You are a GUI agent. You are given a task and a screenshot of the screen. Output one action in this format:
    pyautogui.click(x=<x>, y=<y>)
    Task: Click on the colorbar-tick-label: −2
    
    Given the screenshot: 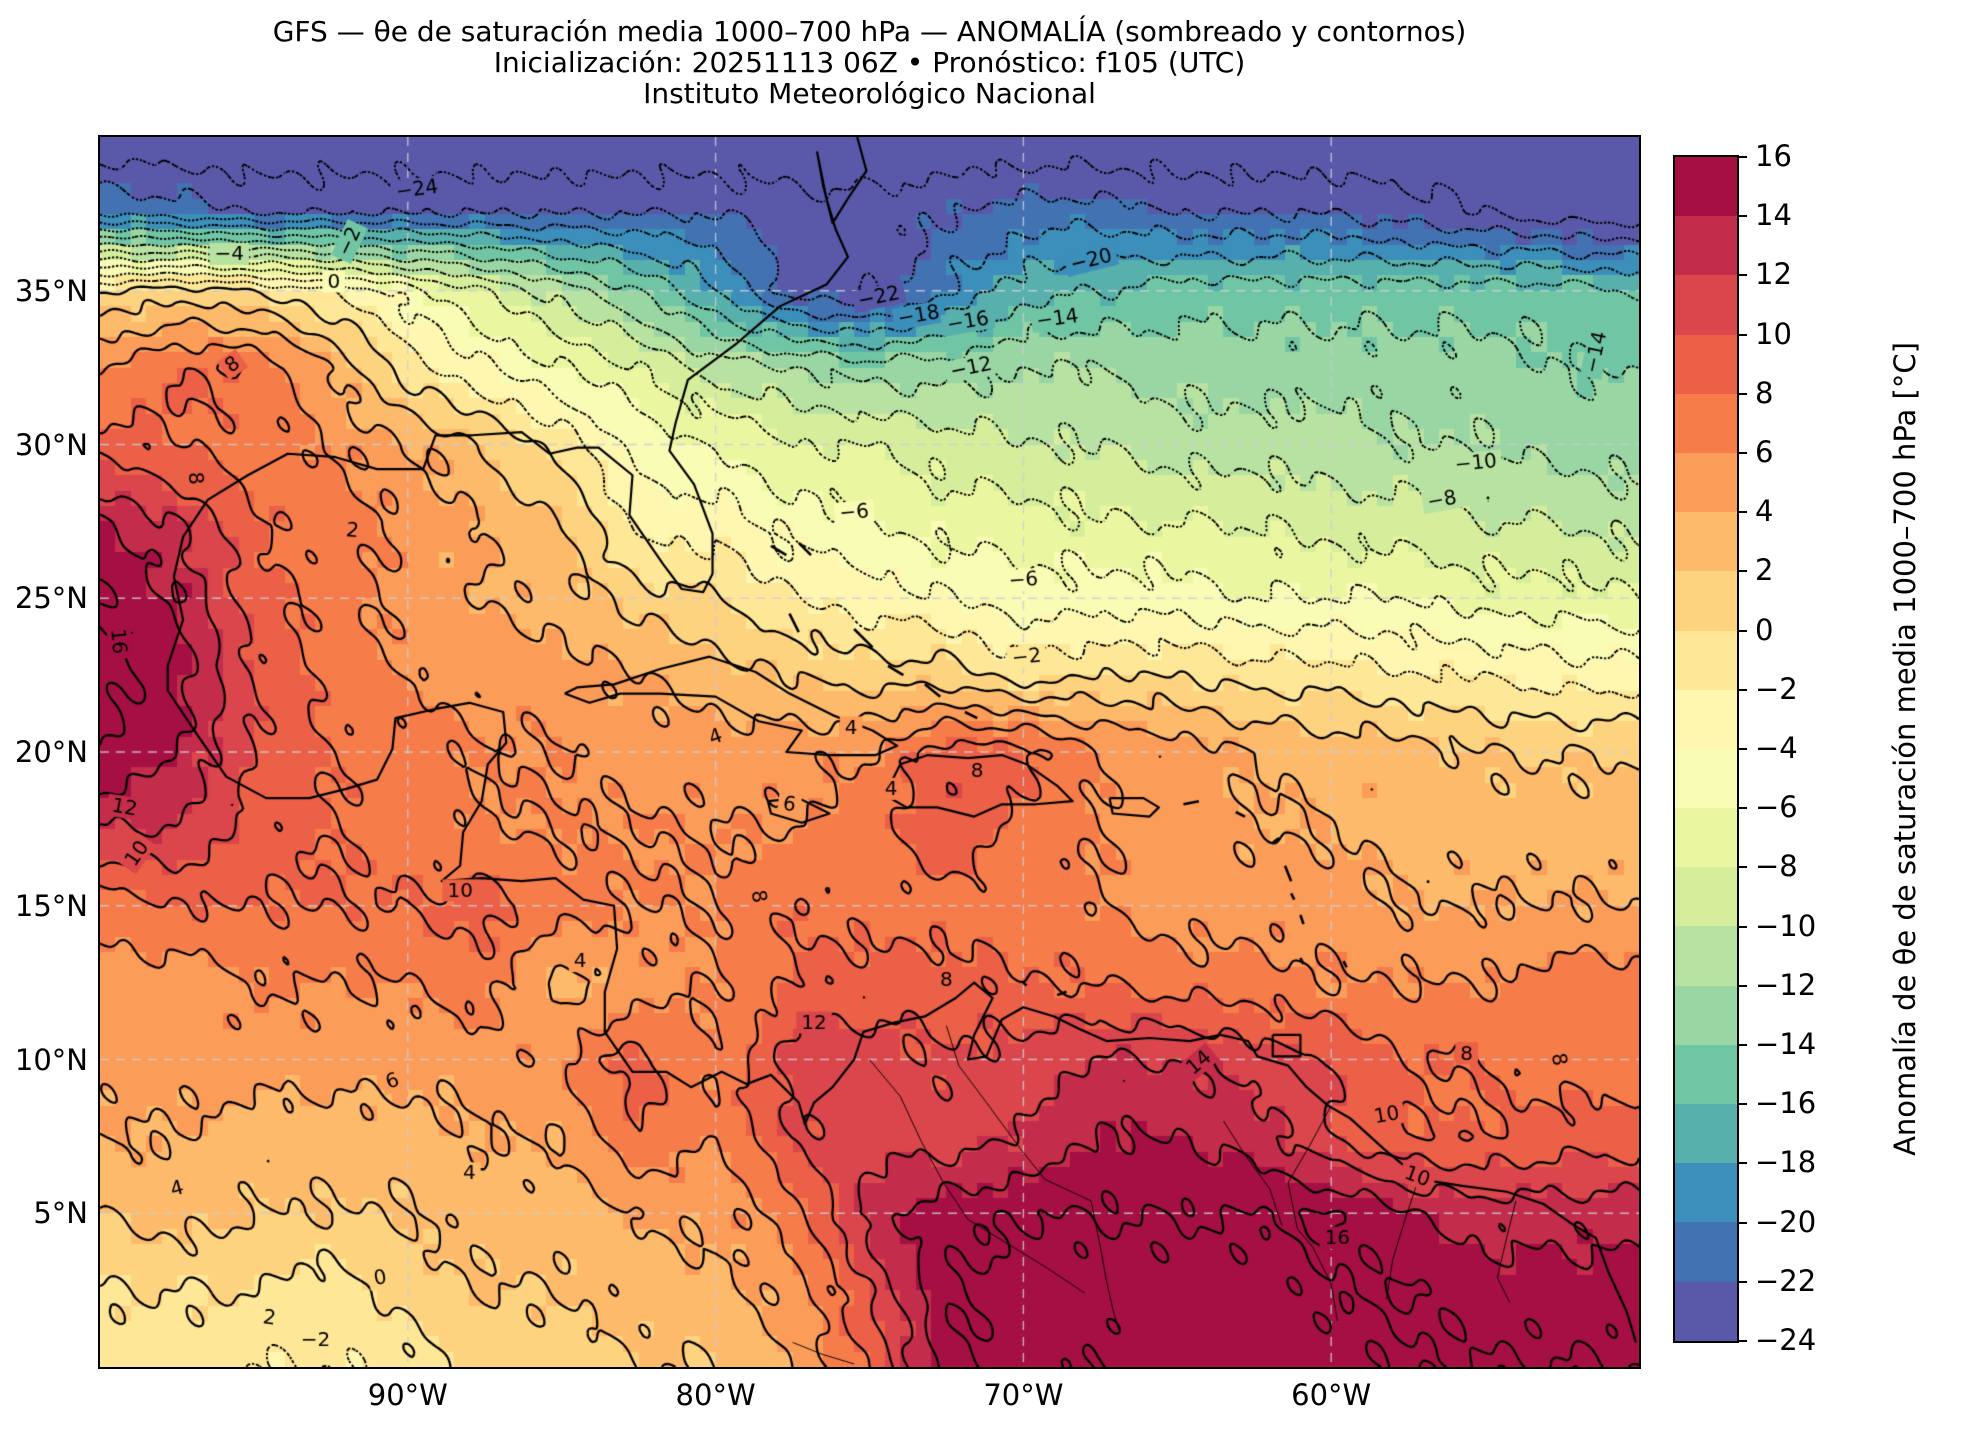 What is the action you would take?
    pyautogui.click(x=1776, y=688)
    